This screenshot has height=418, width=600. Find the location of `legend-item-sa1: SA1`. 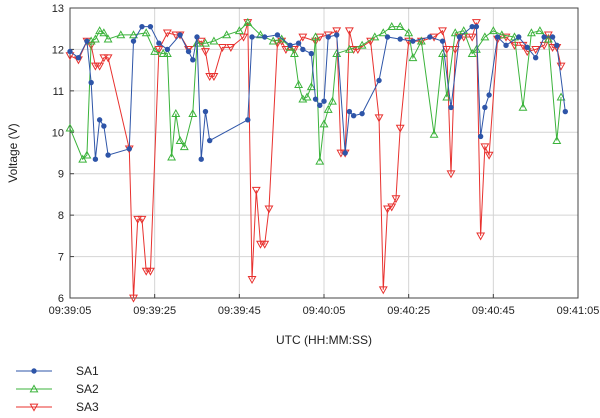

legend-item-sa1: SA1 is located at coordinates (57, 371).